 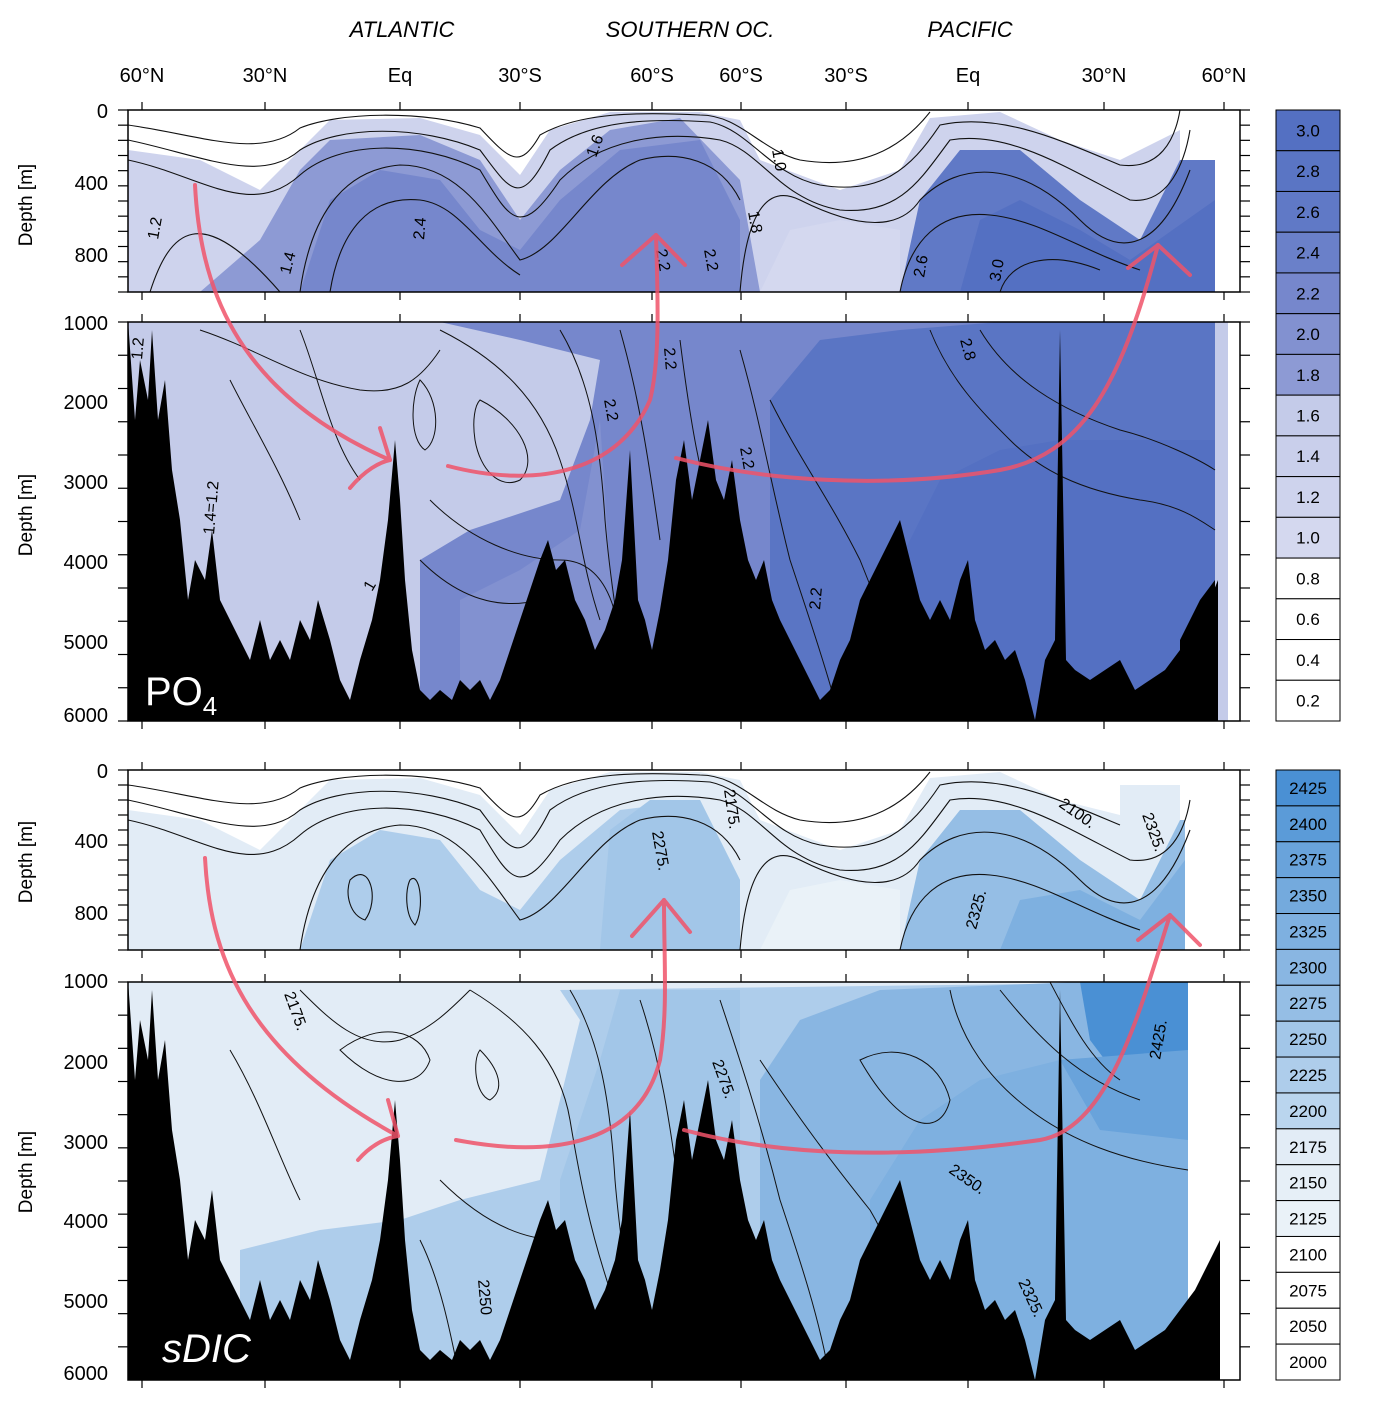 I want to click on contour-label: 1.4=1.2, so click(x=212, y=507).